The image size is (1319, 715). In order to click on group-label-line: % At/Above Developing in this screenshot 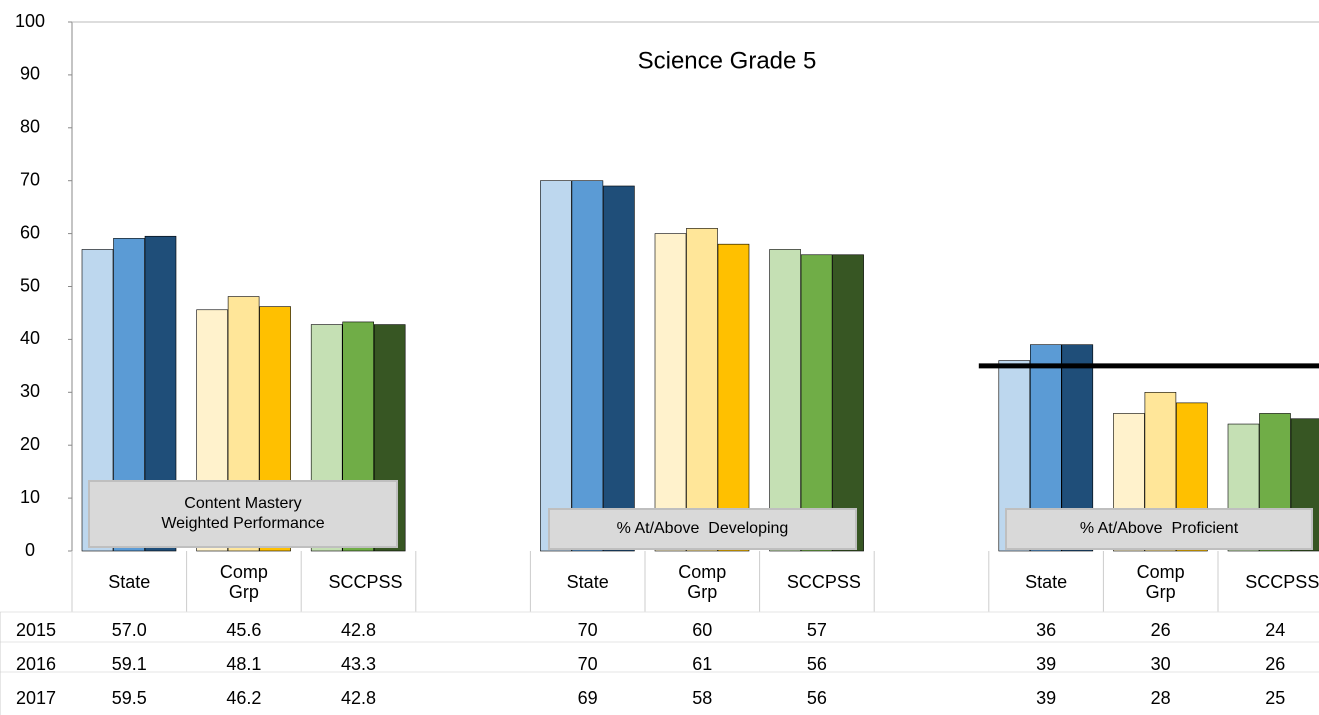, I will do `click(702, 528)`.